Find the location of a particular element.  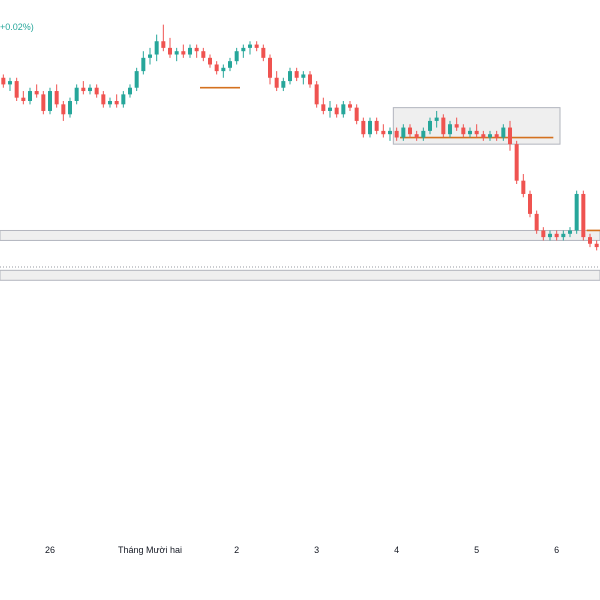

x-tick: 2 is located at coordinates (236, 550).